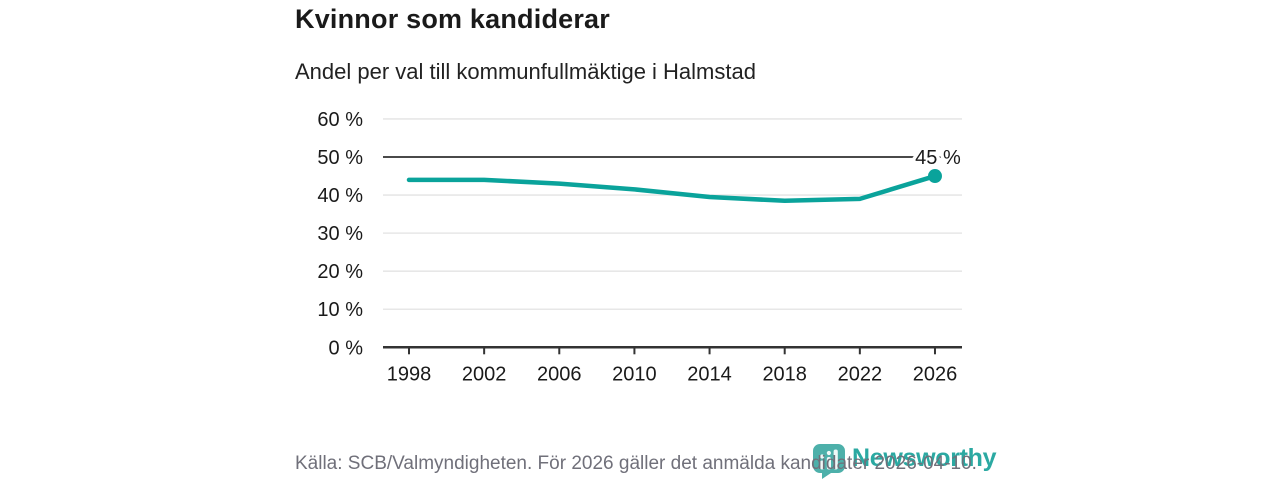  I want to click on x-tick-label: 2010, so click(634, 374).